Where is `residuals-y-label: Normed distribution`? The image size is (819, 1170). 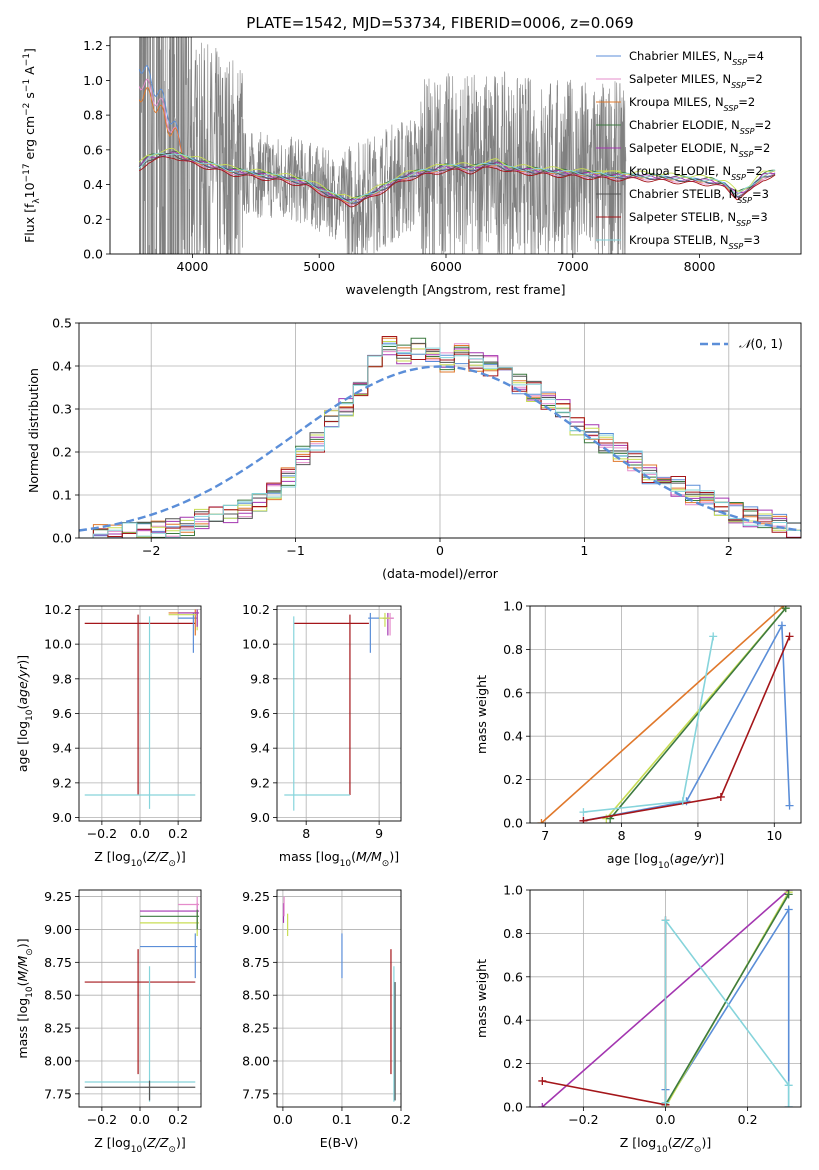 residuals-y-label: Normed distribution is located at coordinates (33, 430).